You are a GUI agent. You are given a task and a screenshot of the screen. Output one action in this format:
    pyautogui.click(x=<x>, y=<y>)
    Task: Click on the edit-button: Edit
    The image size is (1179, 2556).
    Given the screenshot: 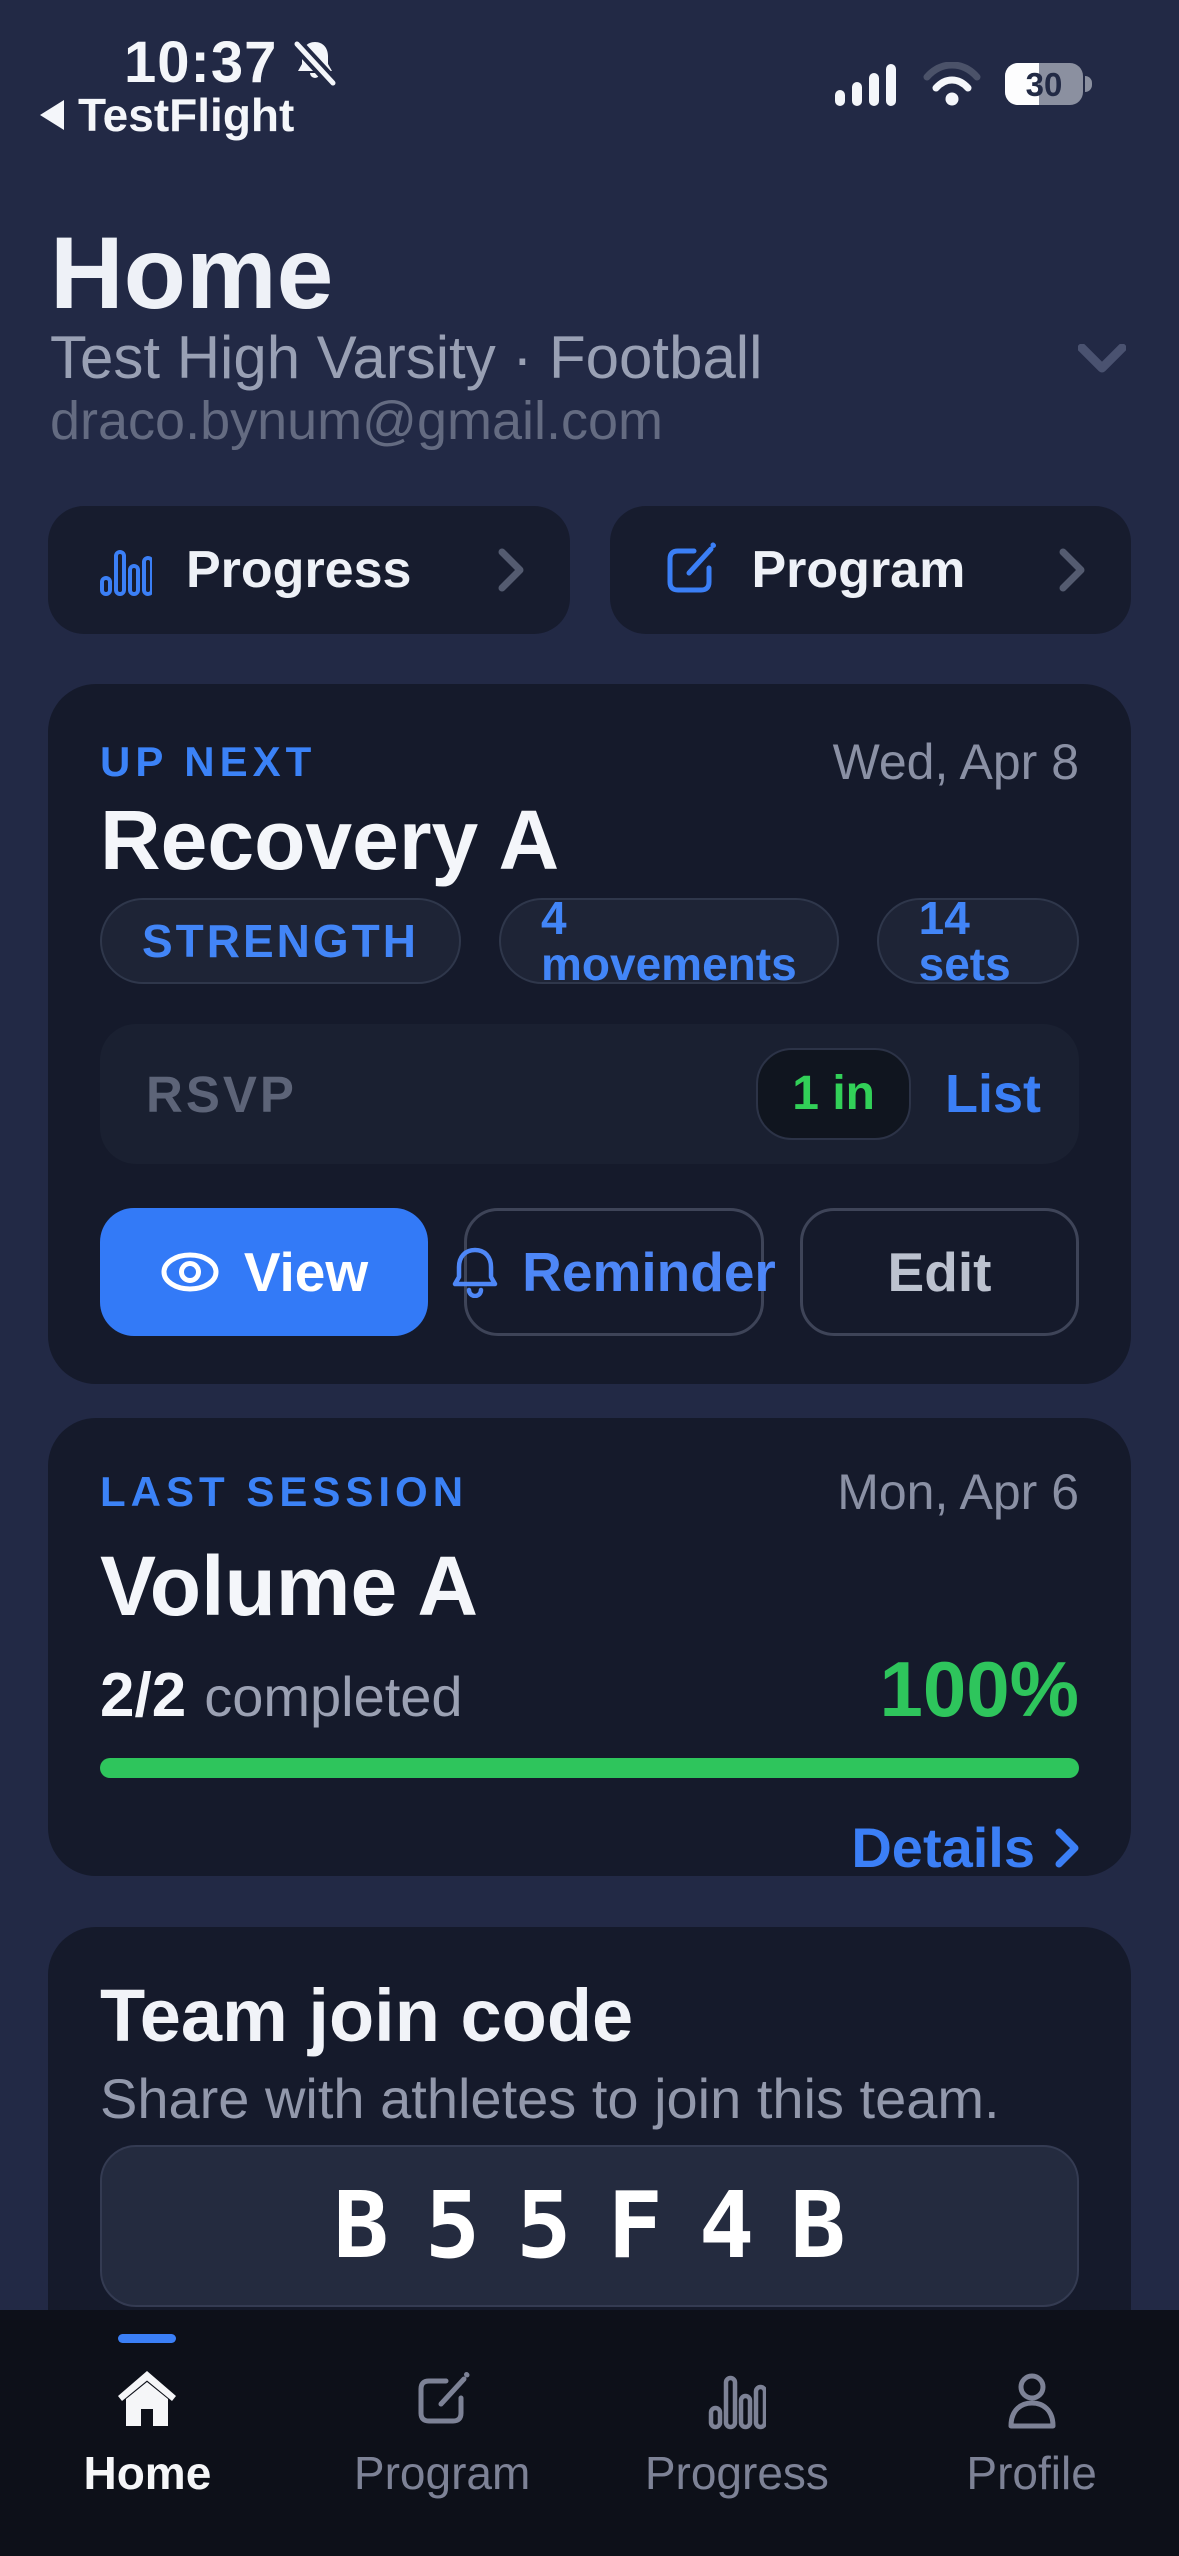 What is the action you would take?
    pyautogui.click(x=939, y=1272)
    